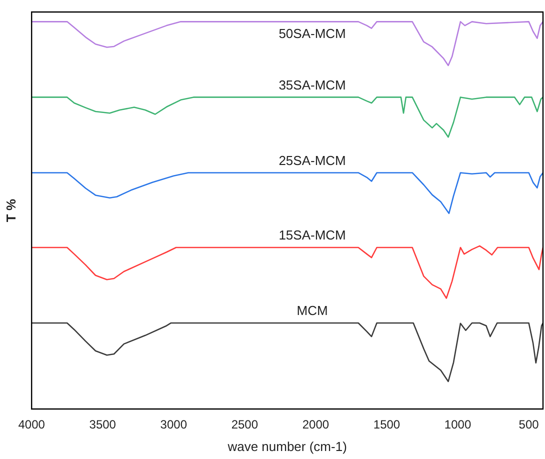 This screenshot has width=545, height=459. Describe the element at coordinates (32, 425) in the screenshot. I see `x-tick-label: 4000` at that location.